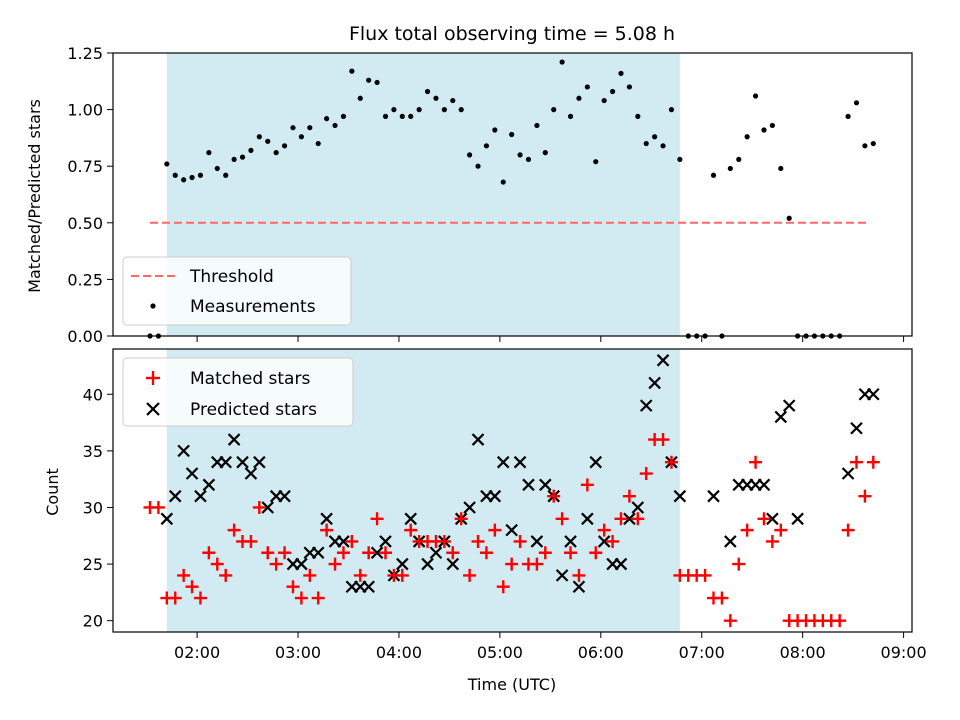  What do you see at coordinates (197, 652) in the screenshot?
I see `x-tick-label: 02:00` at bounding box center [197, 652].